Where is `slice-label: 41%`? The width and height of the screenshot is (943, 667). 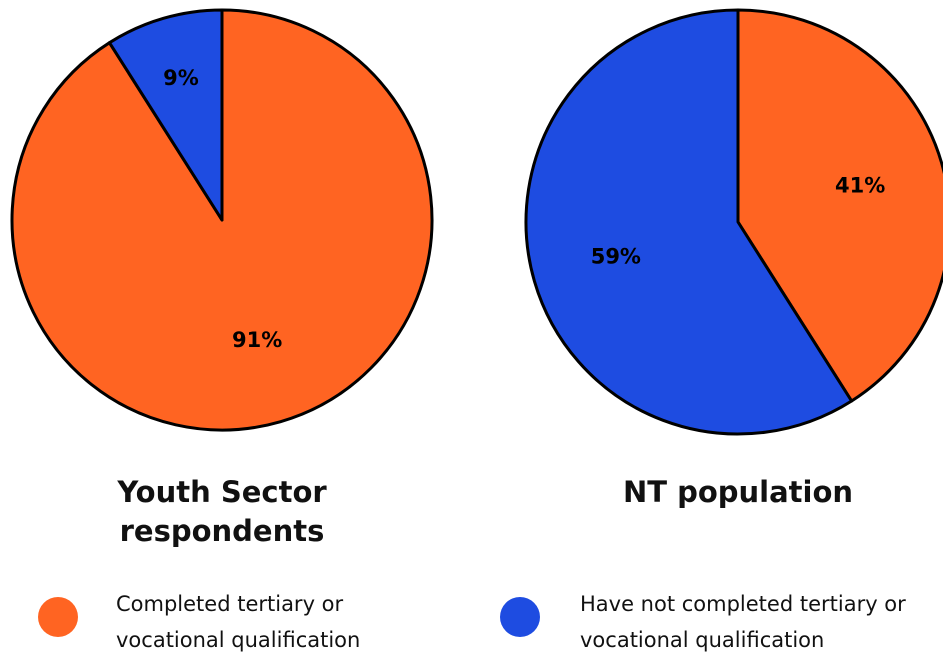
slice-label: 41% is located at coordinates (860, 186).